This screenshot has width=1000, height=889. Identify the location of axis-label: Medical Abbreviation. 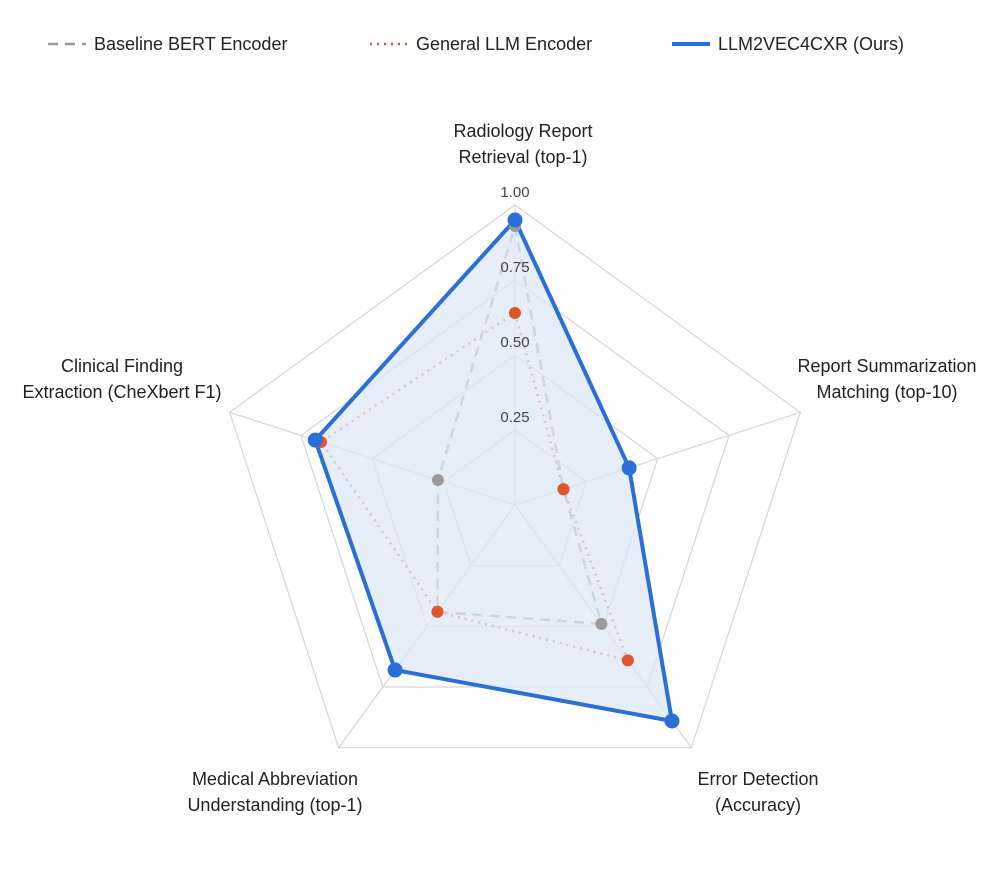
(275, 779).